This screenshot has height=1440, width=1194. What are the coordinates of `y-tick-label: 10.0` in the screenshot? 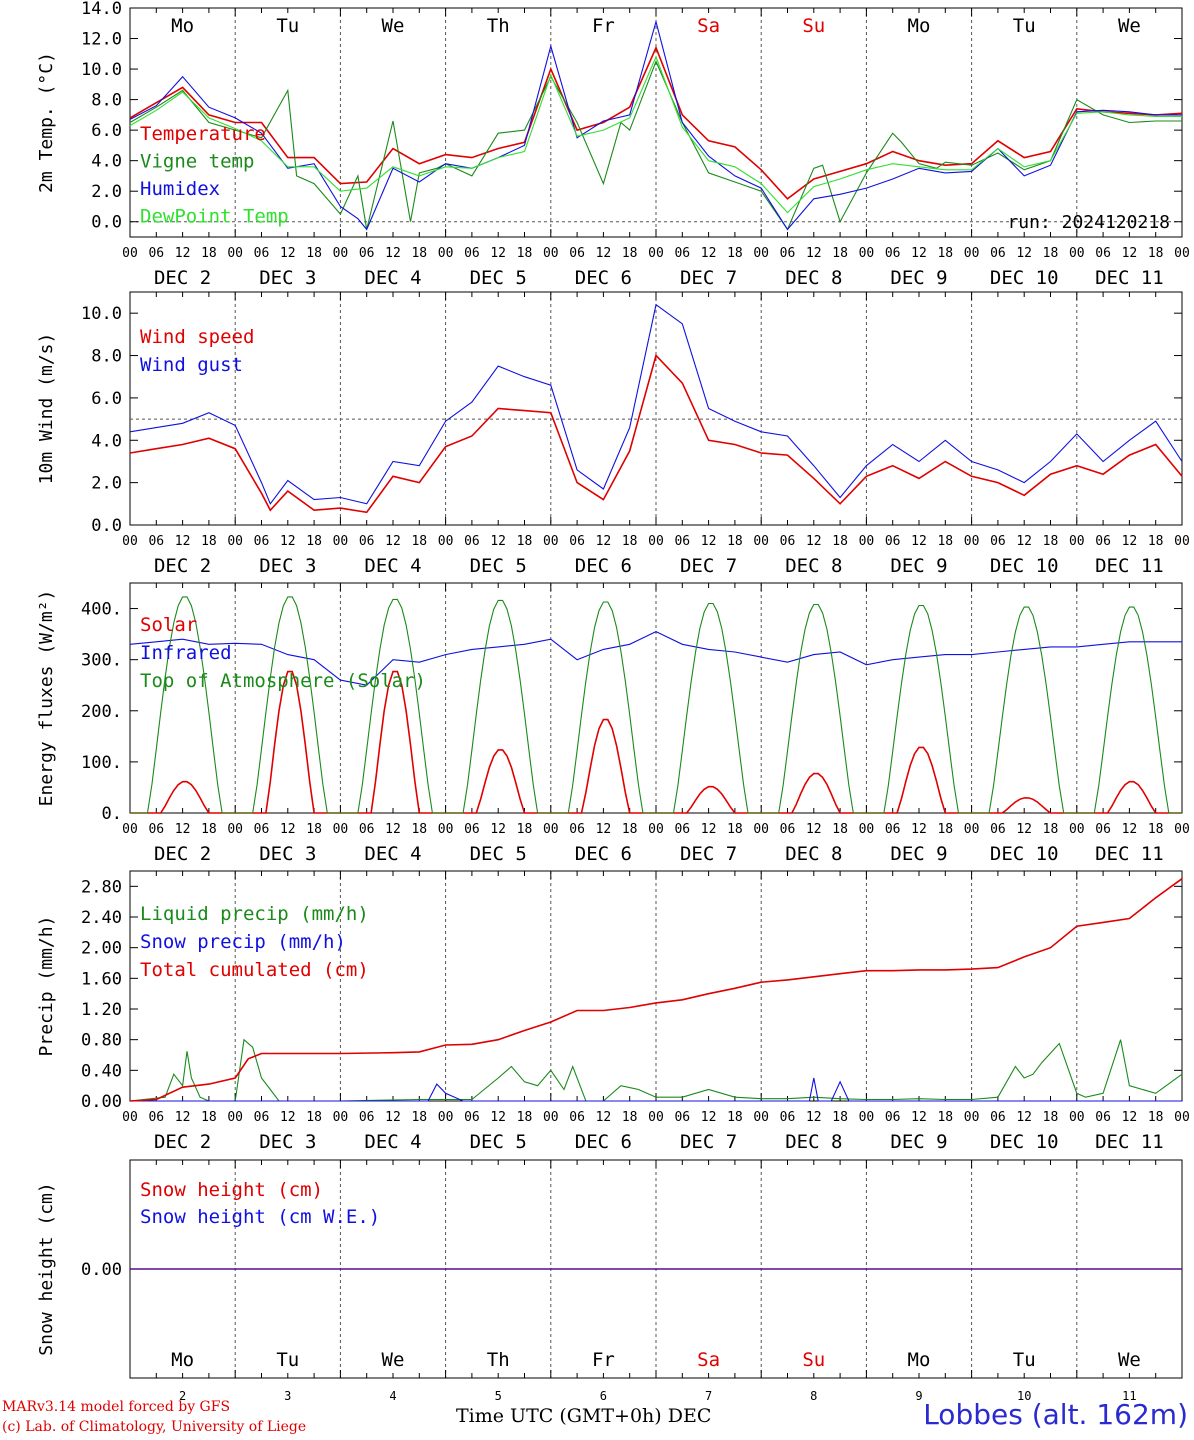 It's located at (101, 70).